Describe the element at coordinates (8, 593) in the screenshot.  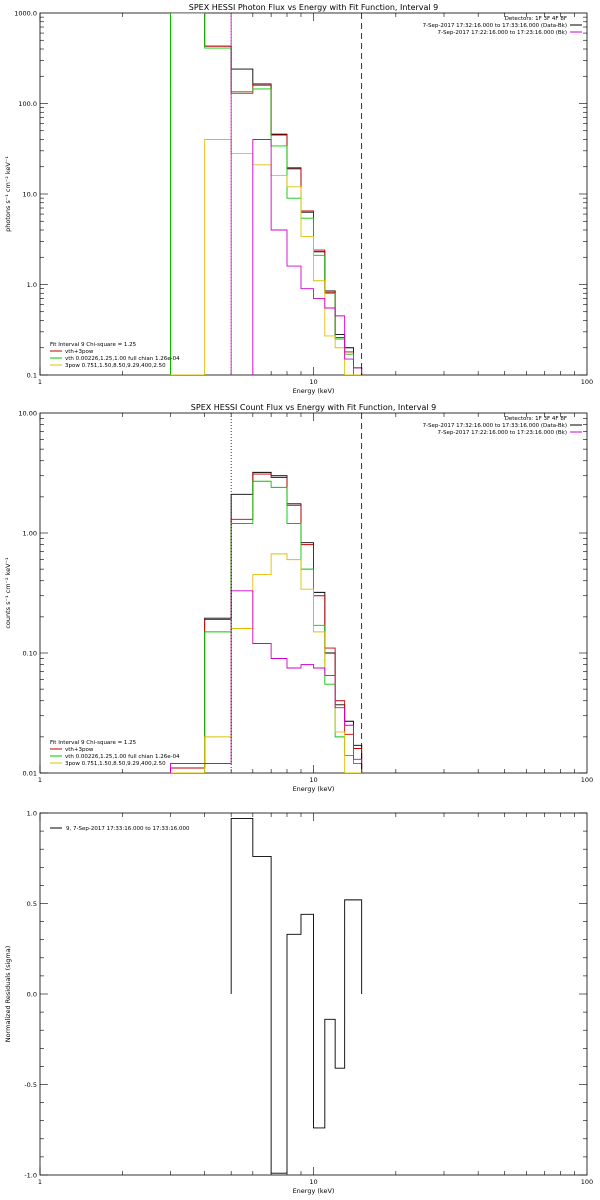
I see `y-axis-label: counts s⁻¹ cm⁻² keV⁻¹` at that location.